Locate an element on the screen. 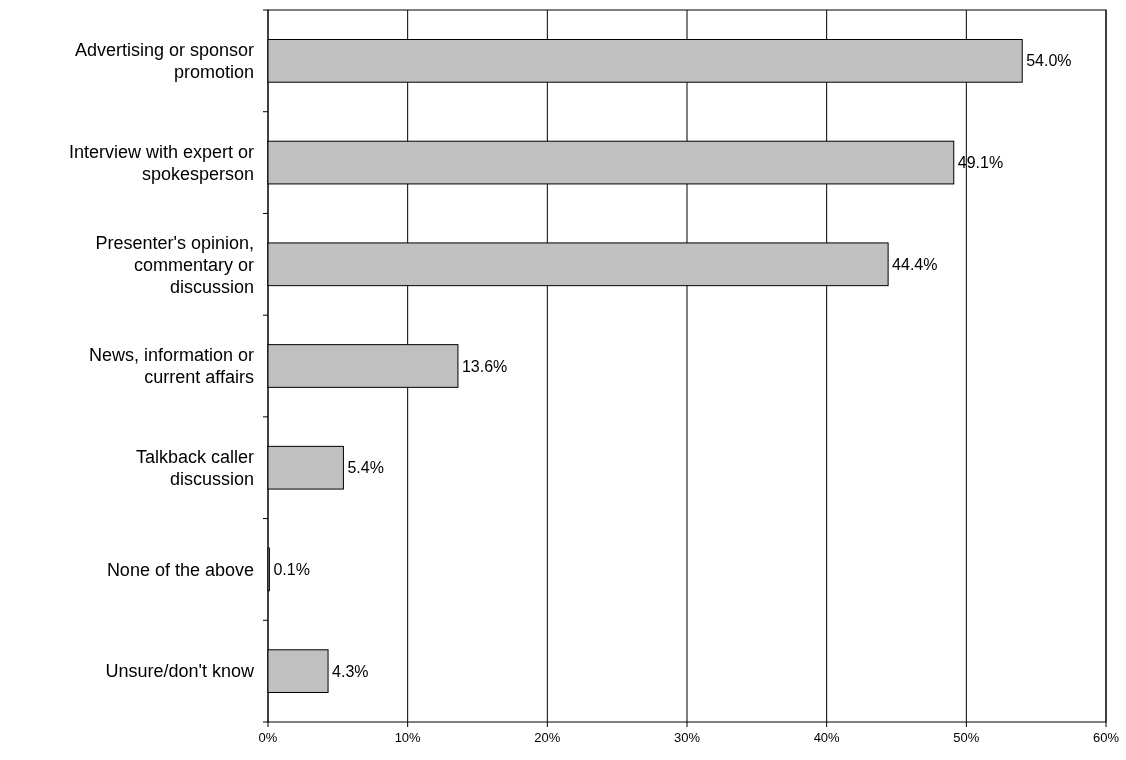 Image resolution: width=1126 pixels, height=760 pixels. y-tick-label: Unsure/don't know is located at coordinates (180, 671).